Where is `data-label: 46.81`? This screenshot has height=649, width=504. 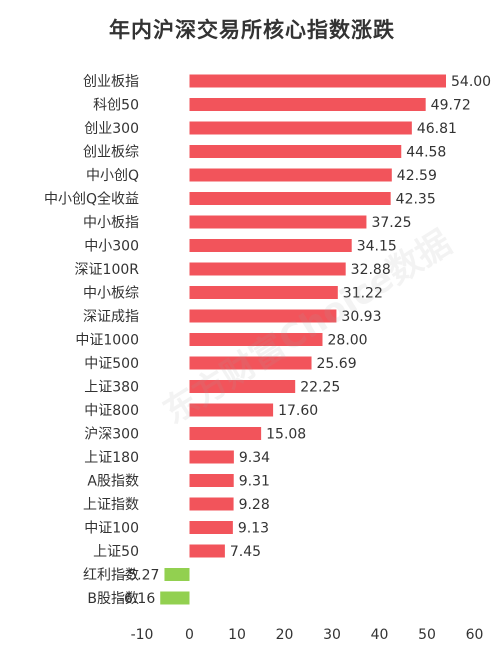
data-label: 46.81 is located at coordinates (437, 129).